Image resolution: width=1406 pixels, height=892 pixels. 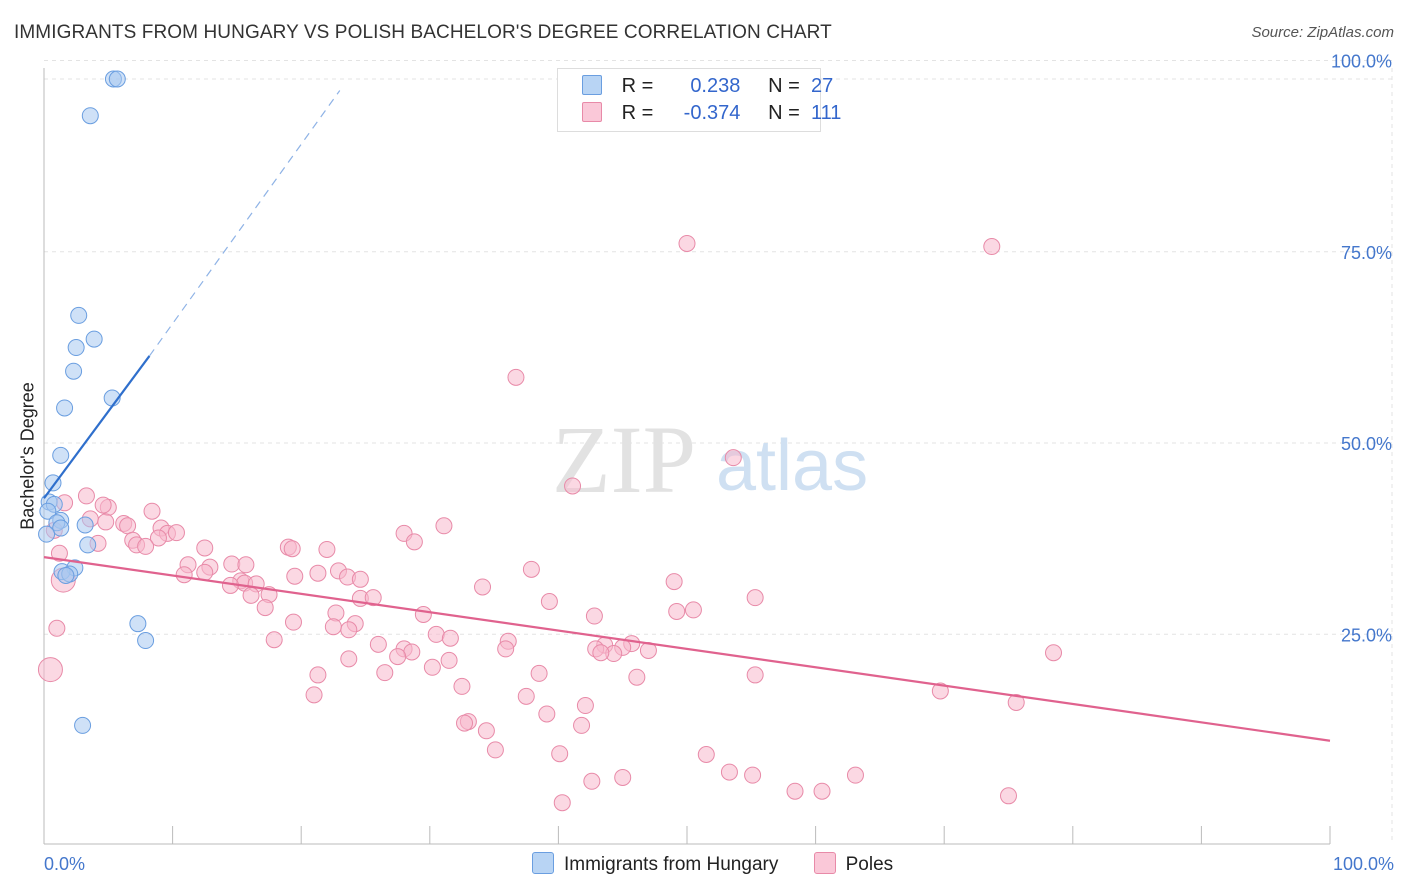 I want to click on x-tick-label-max: 100.0%, so click(x=1363, y=864).